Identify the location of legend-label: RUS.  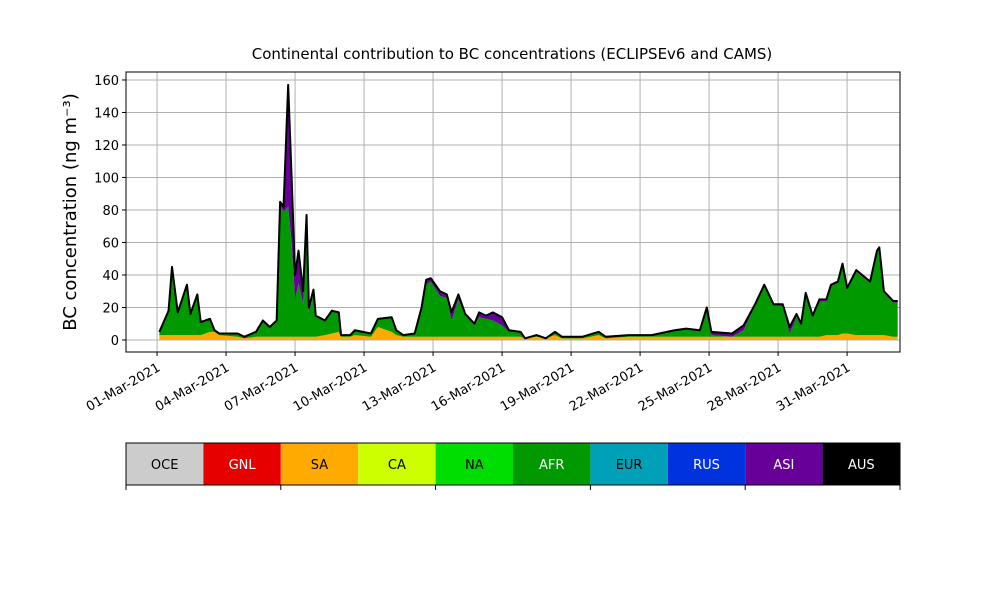
(706, 465).